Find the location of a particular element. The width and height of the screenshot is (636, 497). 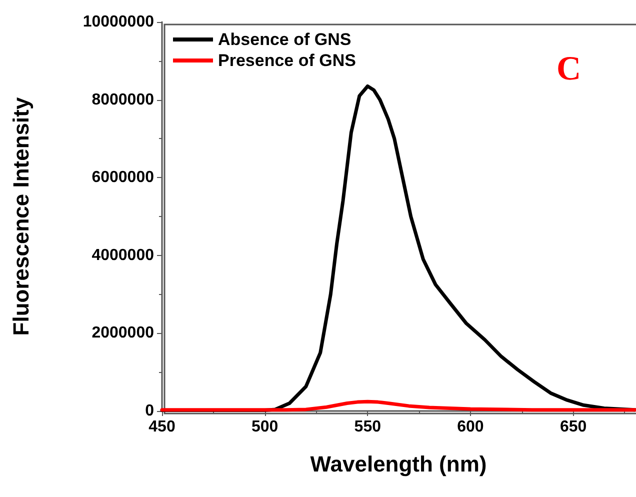

x-tick-label: 450 is located at coordinates (162, 427).